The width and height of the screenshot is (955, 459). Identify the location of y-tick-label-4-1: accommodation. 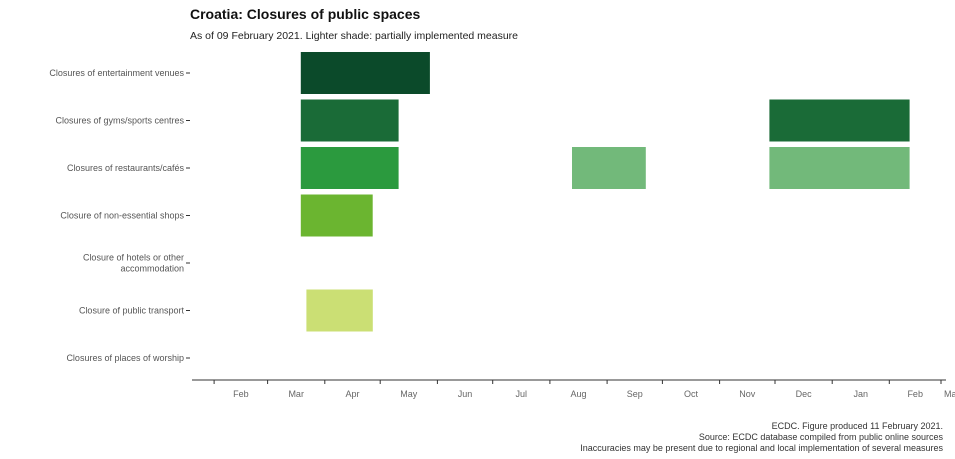
(152, 269).